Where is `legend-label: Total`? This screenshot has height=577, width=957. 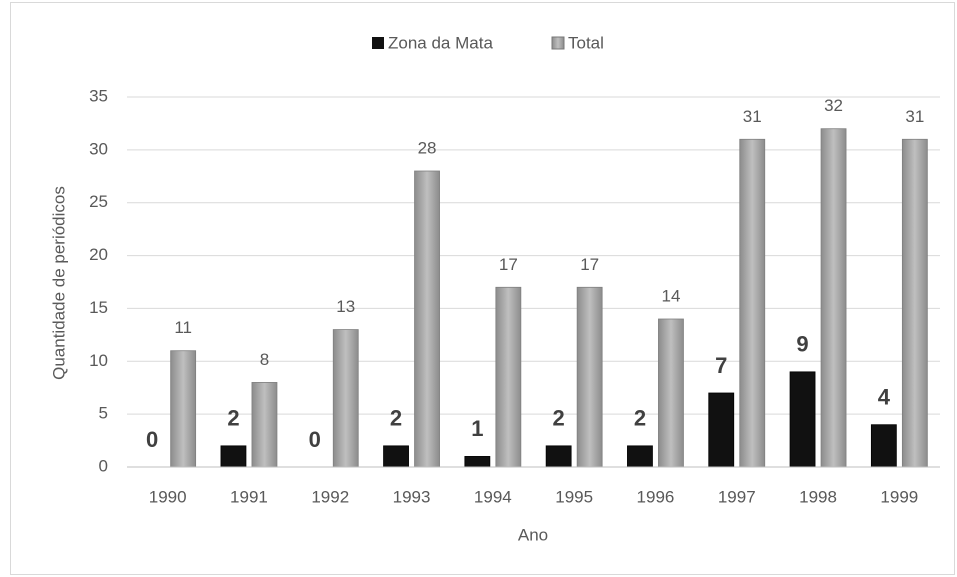
legend-label: Total is located at coordinates (586, 42).